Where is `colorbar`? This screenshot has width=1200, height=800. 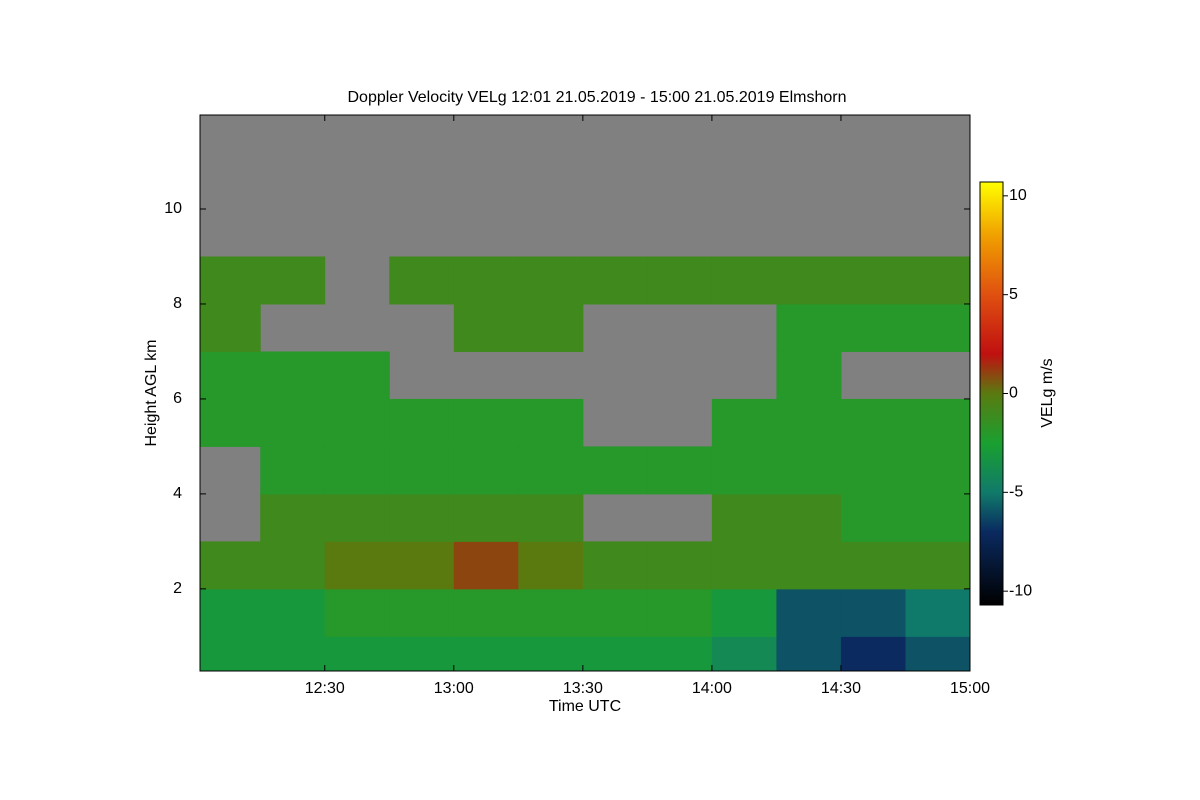
colorbar is located at coordinates (991, 393).